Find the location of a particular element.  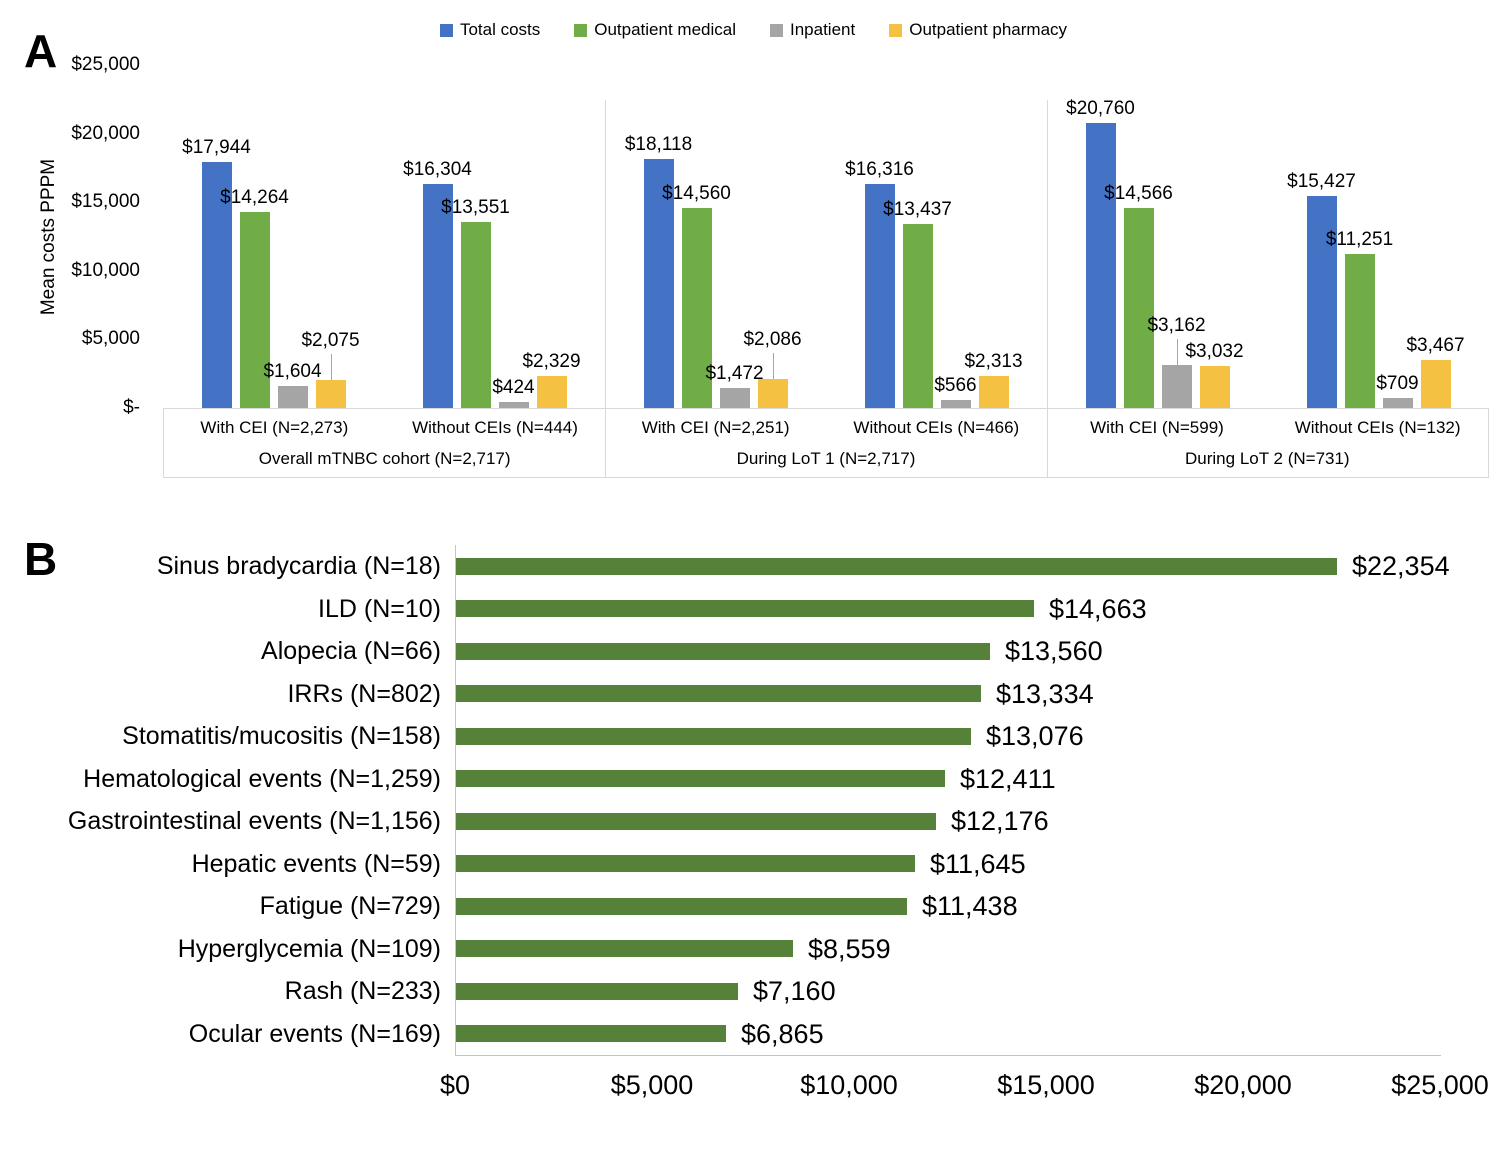

bar-outpatient-medical: $13,551 is located at coordinates (475, 302).